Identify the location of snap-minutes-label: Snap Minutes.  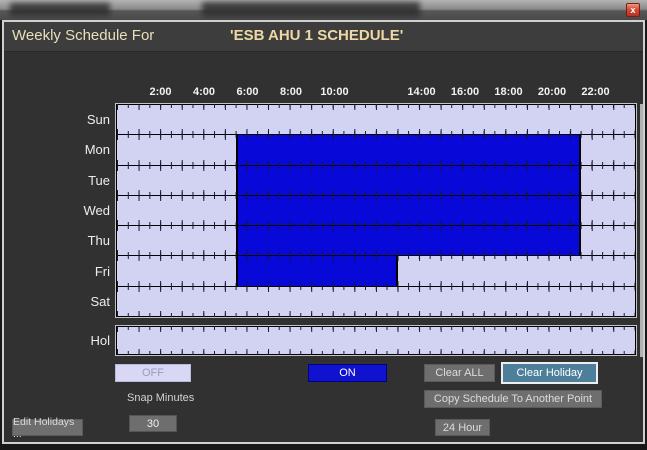
(161, 398).